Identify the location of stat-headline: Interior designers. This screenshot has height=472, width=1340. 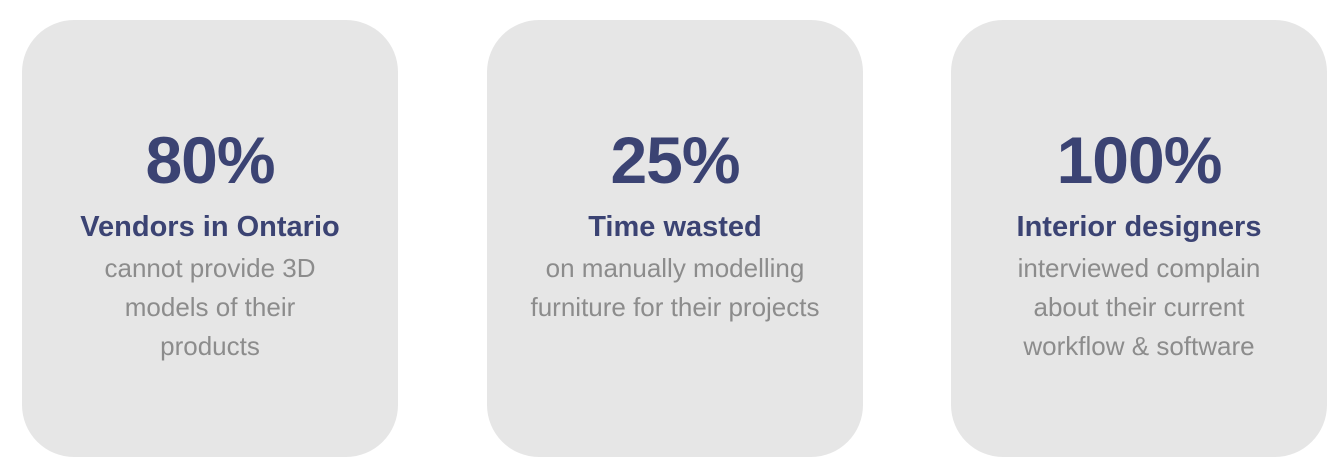
(1139, 227).